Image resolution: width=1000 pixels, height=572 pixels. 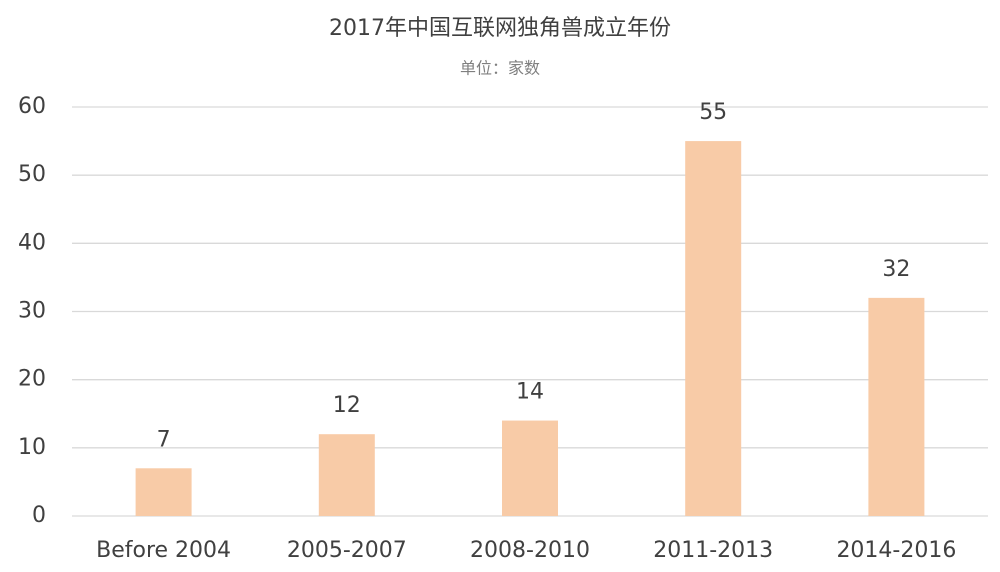 What do you see at coordinates (39, 515) in the screenshot?
I see `y-tick-label: 0` at bounding box center [39, 515].